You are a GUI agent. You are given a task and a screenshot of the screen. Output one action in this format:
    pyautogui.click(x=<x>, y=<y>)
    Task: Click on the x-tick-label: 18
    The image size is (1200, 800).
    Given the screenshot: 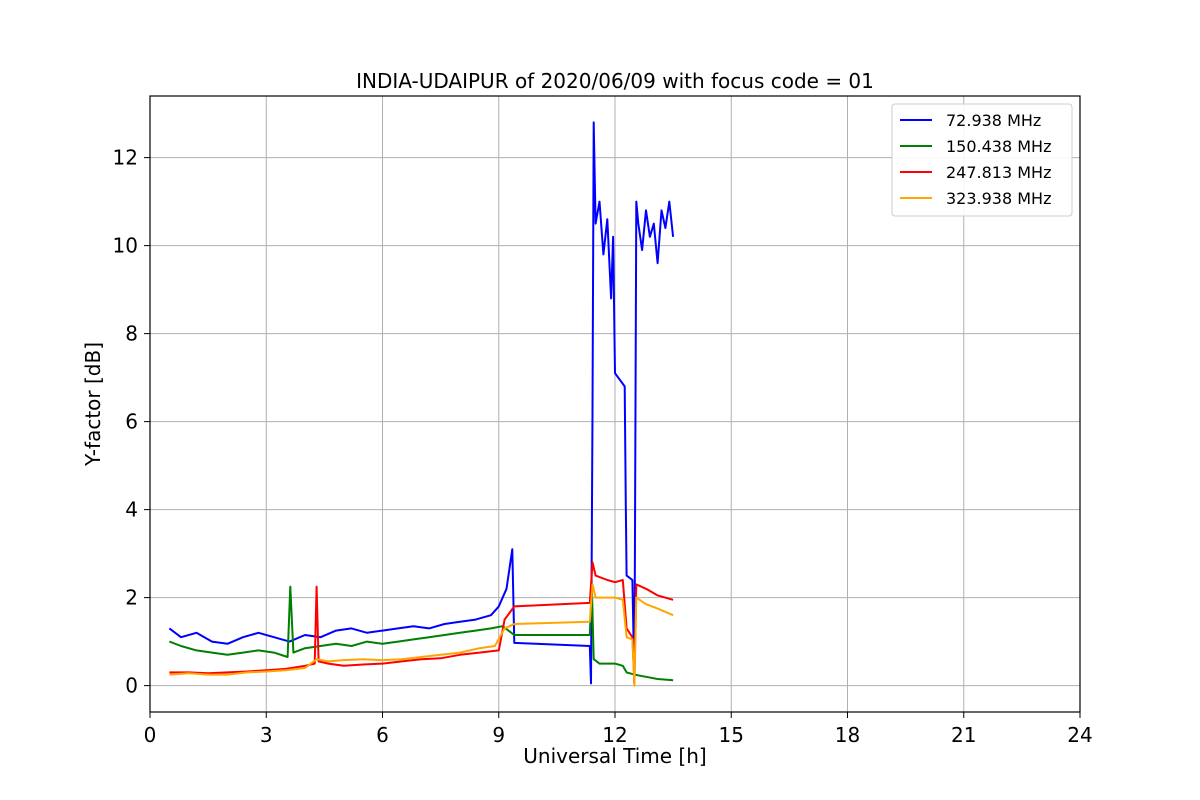 What is the action you would take?
    pyautogui.click(x=847, y=735)
    